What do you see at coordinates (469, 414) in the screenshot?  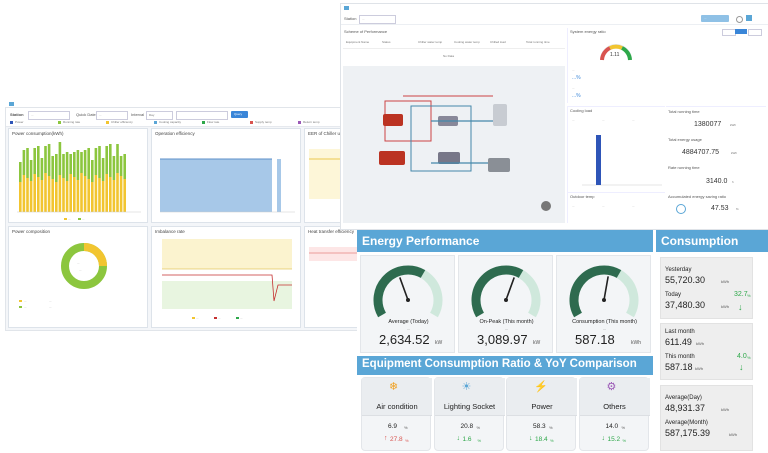 I see `equipment-card: ☀ Lighting Socket 20.8% ↓ 1.6%` at bounding box center [469, 414].